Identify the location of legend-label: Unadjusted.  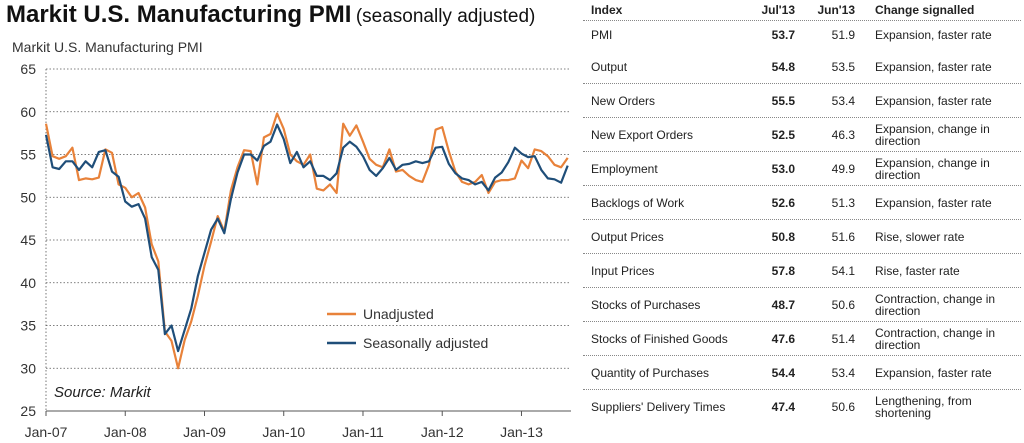
(398, 314).